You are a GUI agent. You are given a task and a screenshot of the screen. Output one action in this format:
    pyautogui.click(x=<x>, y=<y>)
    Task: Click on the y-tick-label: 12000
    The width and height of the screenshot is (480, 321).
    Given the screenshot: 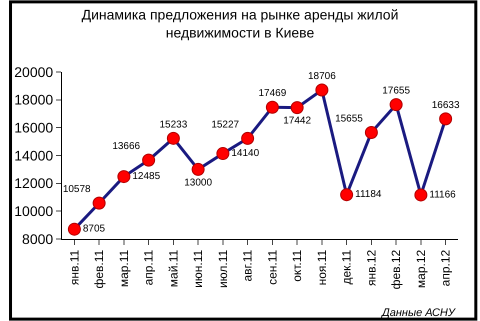 What is the action you would take?
    pyautogui.click(x=34, y=183)
    